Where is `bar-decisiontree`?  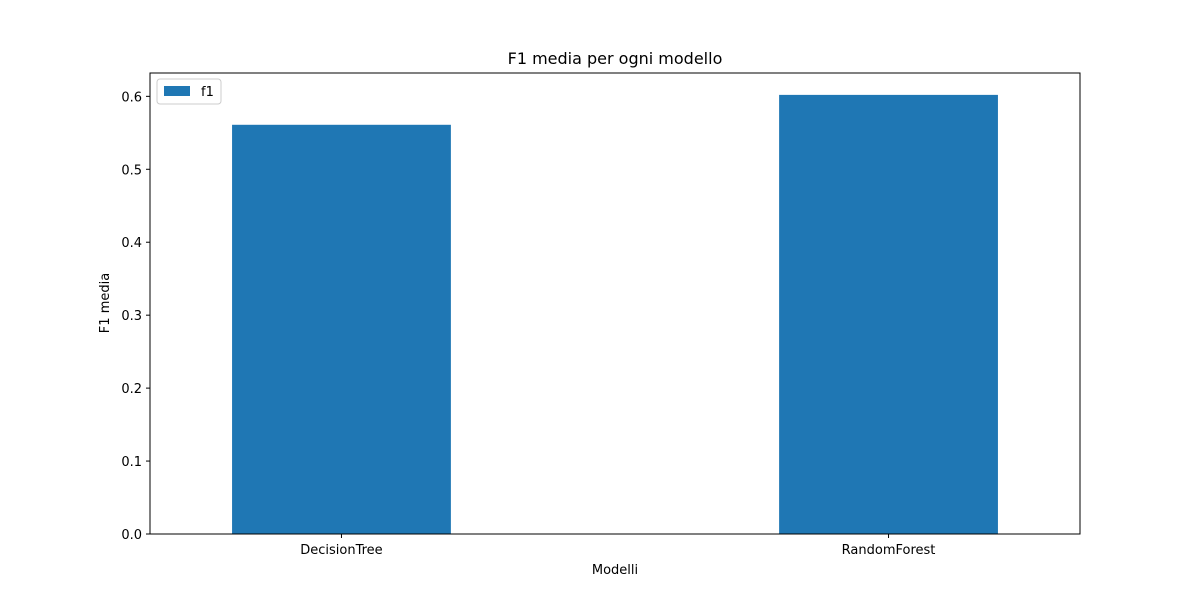 bar-decisiontree is located at coordinates (341, 329).